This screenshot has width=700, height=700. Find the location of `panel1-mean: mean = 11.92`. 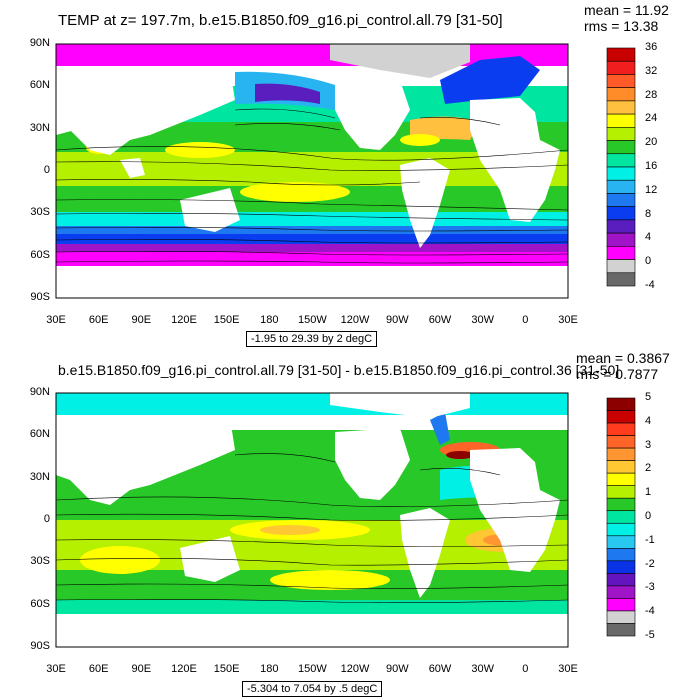

panel1-mean: mean = 11.92 is located at coordinates (626, 10).